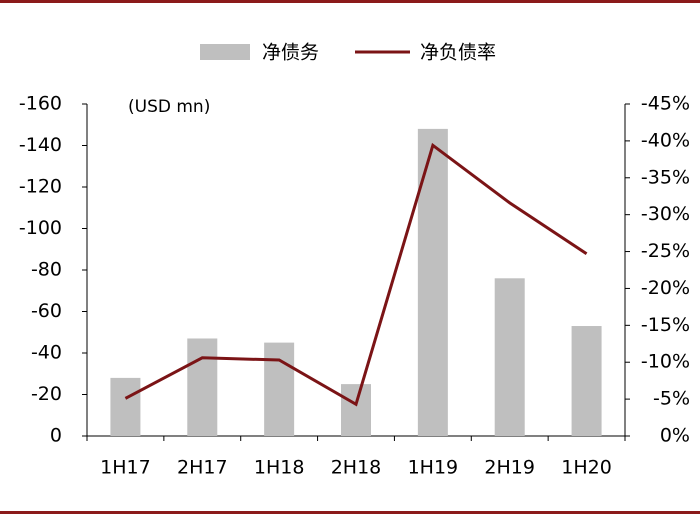 The image size is (700, 514). I want to click on y2-tick-label: 0%, so click(675, 436).